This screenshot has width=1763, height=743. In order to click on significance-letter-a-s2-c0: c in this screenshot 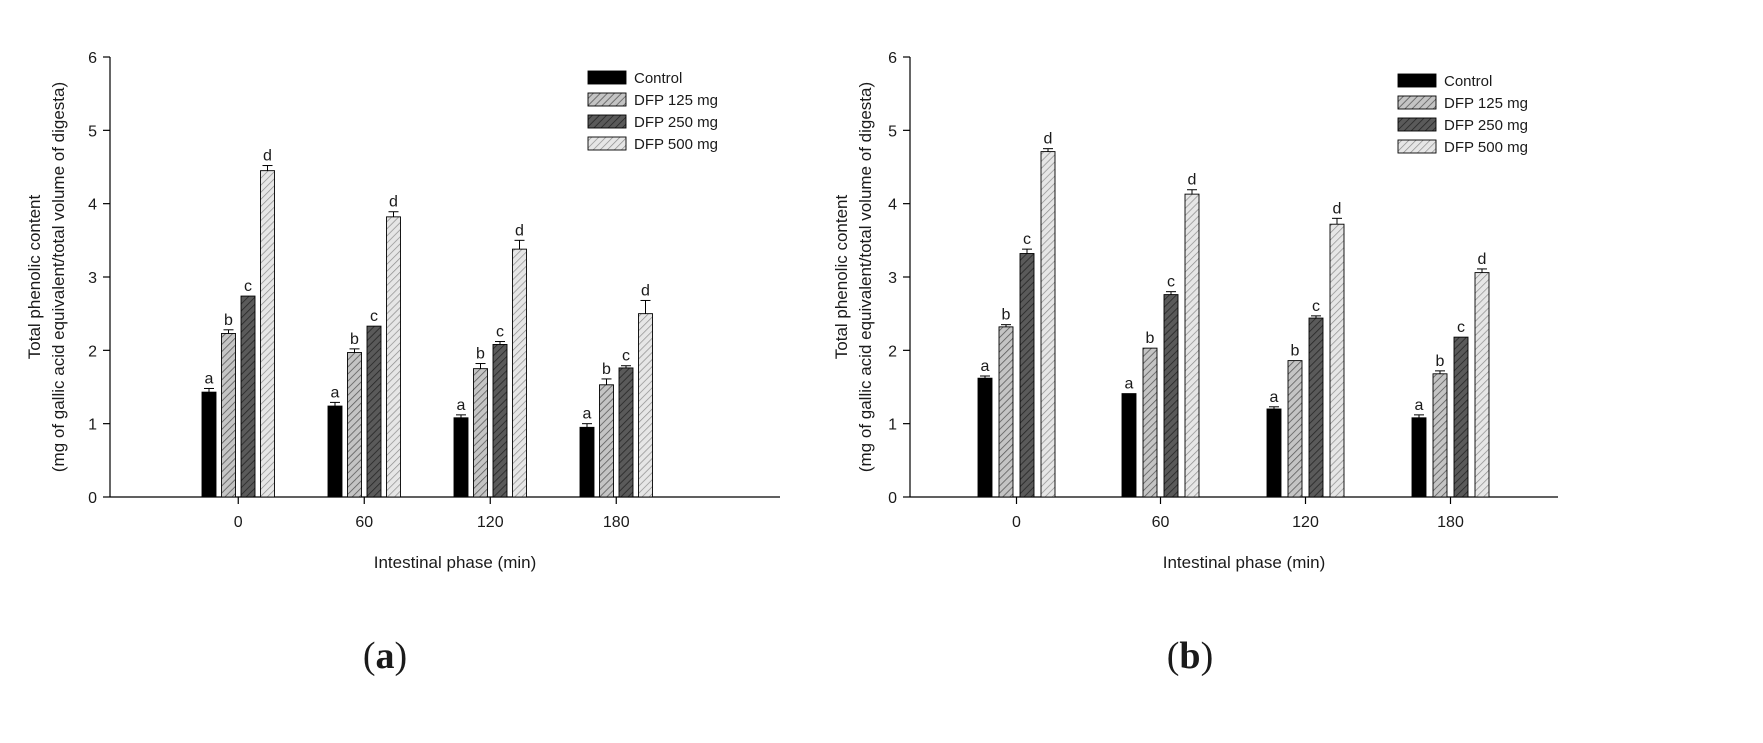, I will do `click(248, 286)`.